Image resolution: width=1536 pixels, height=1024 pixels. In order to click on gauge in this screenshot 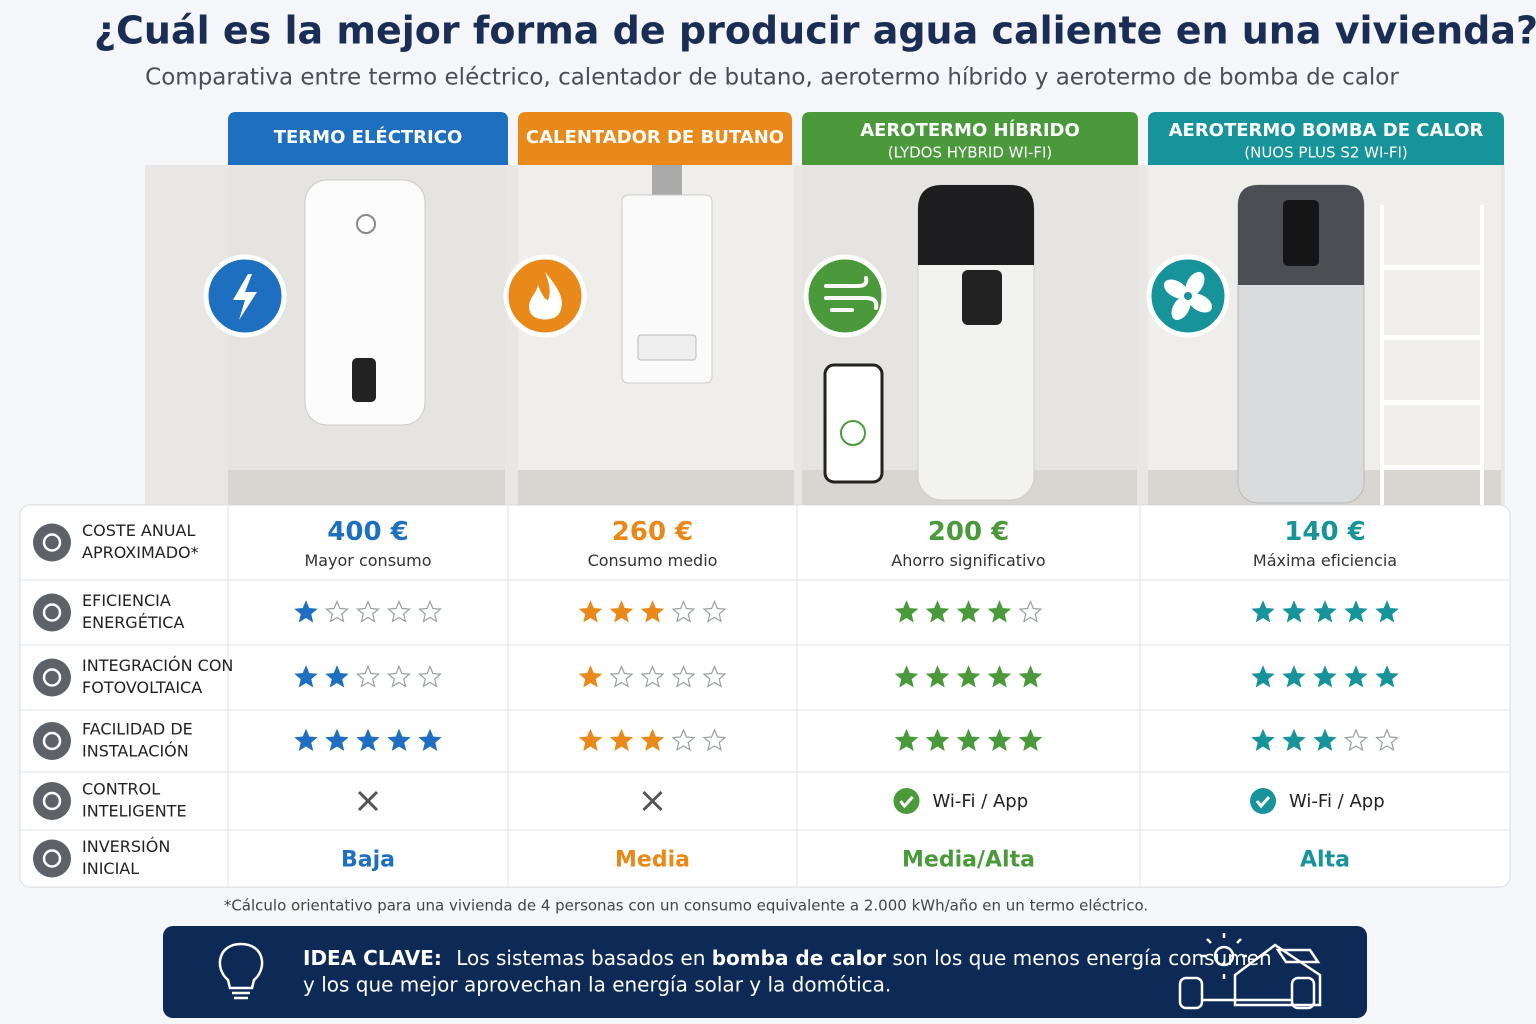, I will do `click(366, 224)`.